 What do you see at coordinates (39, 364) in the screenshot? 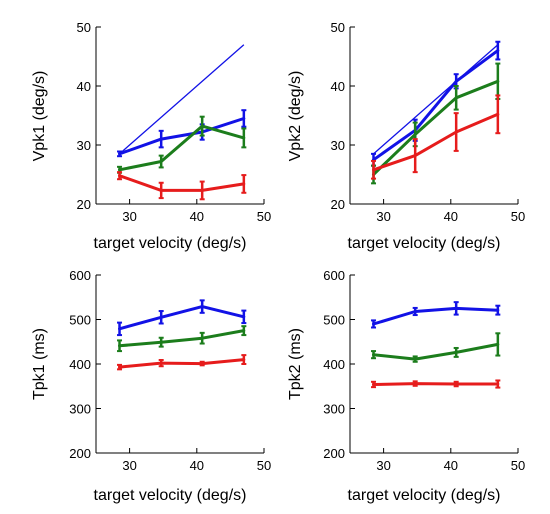
I see `y-axis-title: Tpk1 (ms)` at bounding box center [39, 364].